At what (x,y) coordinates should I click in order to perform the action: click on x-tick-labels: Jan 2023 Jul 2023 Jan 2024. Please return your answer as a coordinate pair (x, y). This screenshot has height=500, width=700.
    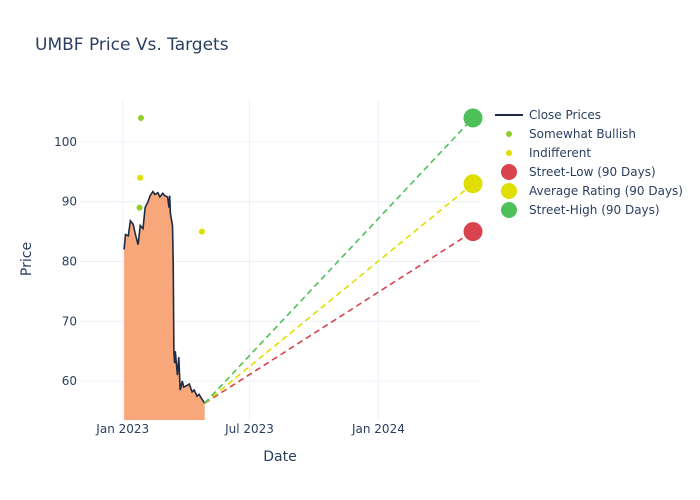
    Looking at the image, I should click on (250, 429).